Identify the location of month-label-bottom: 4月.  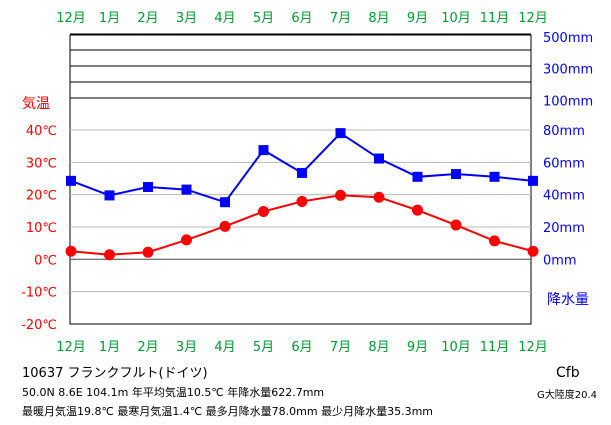
(224, 347).